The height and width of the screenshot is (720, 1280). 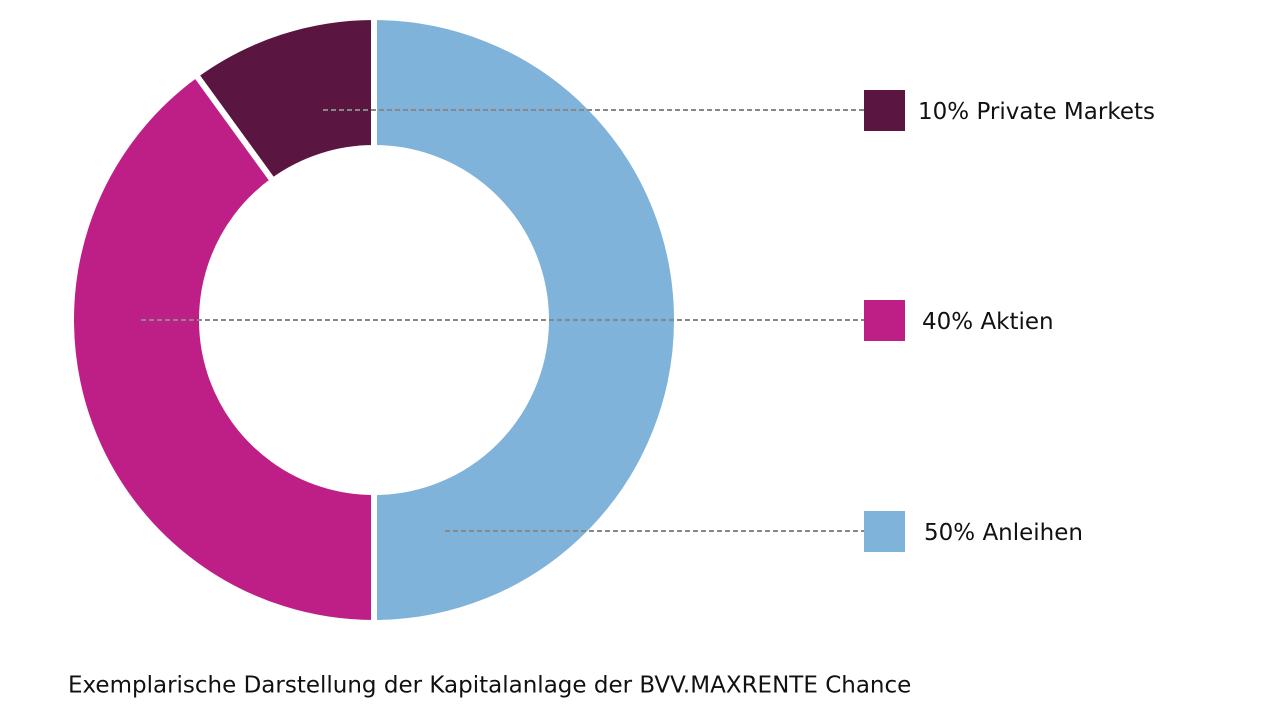 What do you see at coordinates (949, 533) in the screenshot?
I see `legend-value: 50%` at bounding box center [949, 533].